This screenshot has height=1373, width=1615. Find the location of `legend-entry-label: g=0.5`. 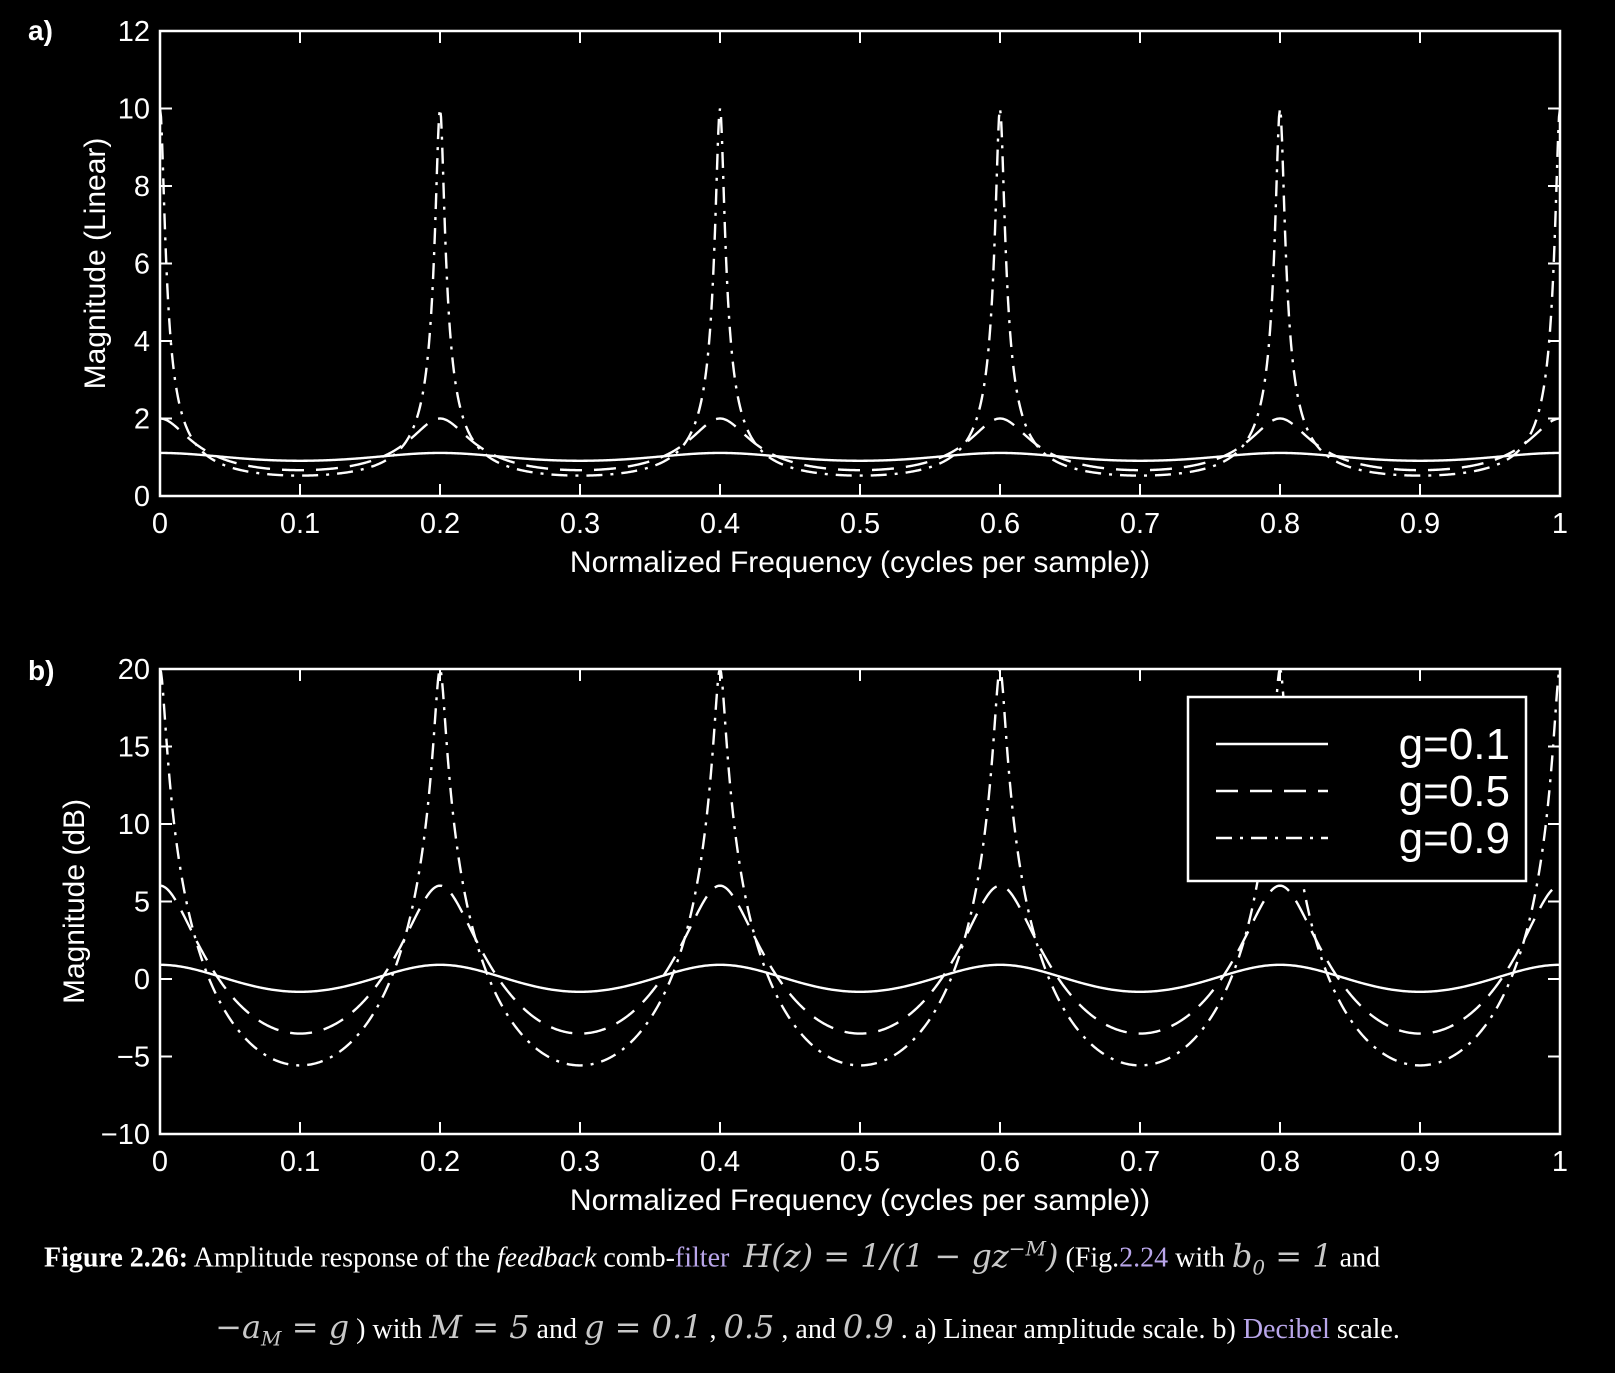

legend-entry-label: g=0.5 is located at coordinates (1454, 791).